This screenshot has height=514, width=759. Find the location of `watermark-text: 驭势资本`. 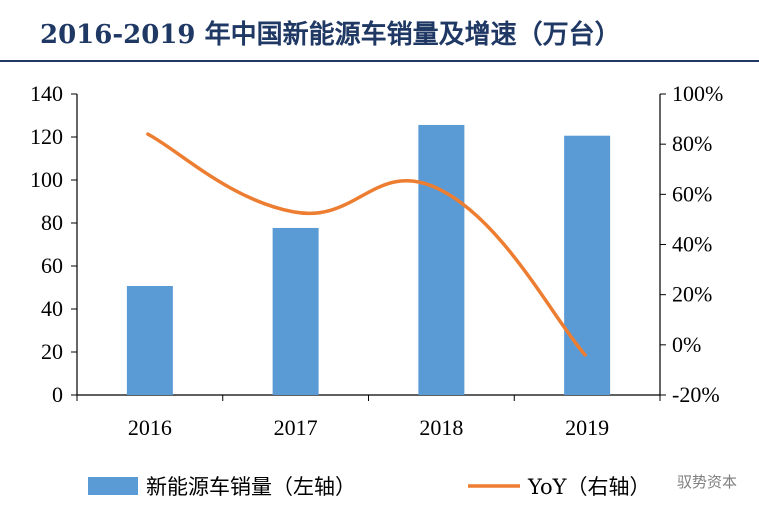

watermark-text: 驭势资本 is located at coordinates (706, 482).